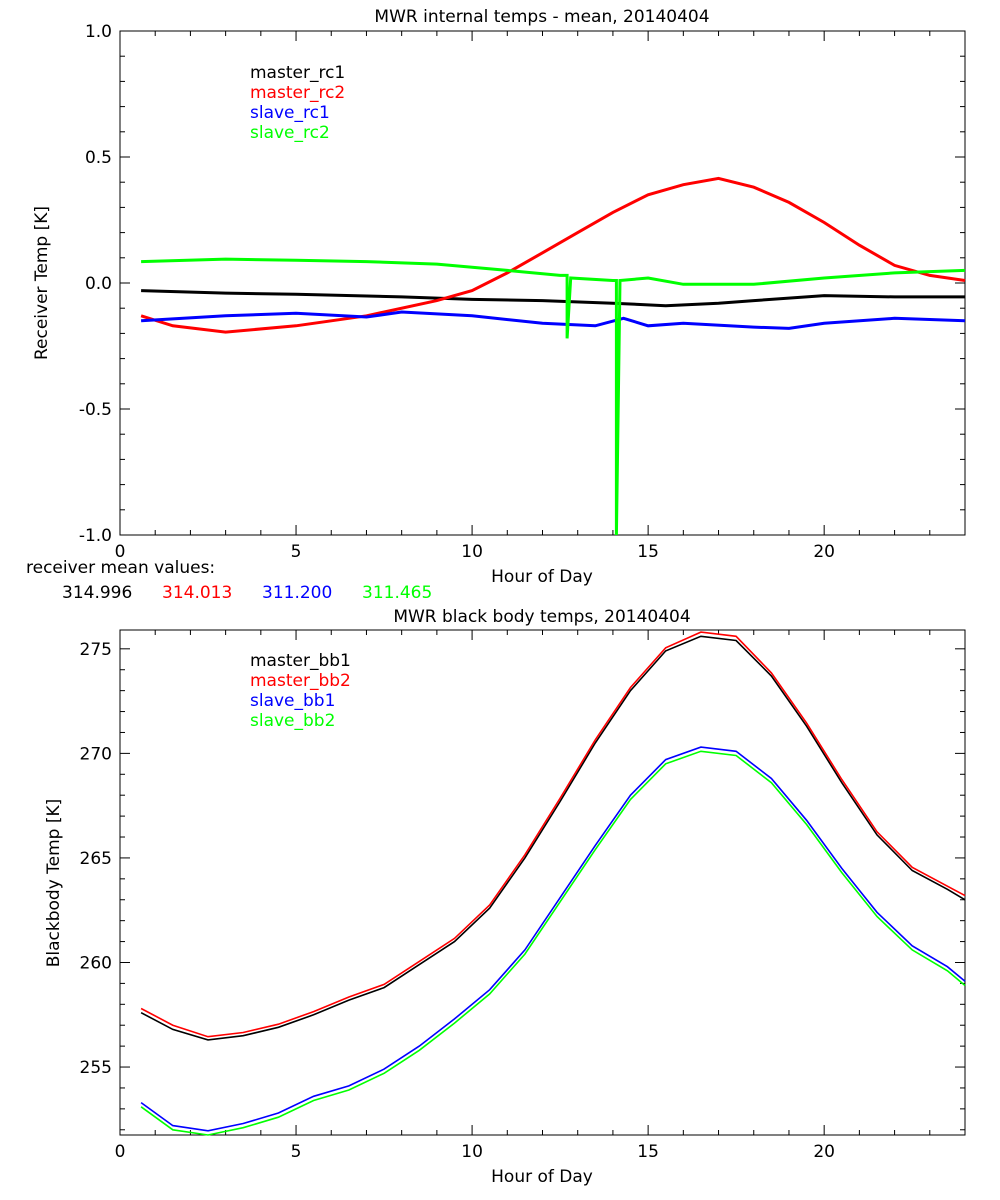 Image resolution: width=1000 pixels, height=1200 pixels. I want to click on top-legend-master-rc1: master_rc1, so click(297, 73).